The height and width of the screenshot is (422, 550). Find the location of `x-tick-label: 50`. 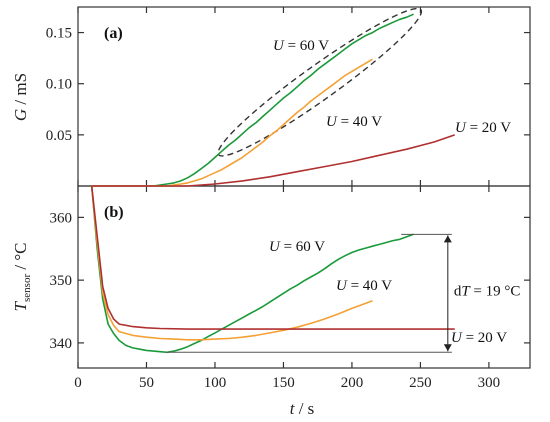

x-tick-label: 50 is located at coordinates (146, 383).